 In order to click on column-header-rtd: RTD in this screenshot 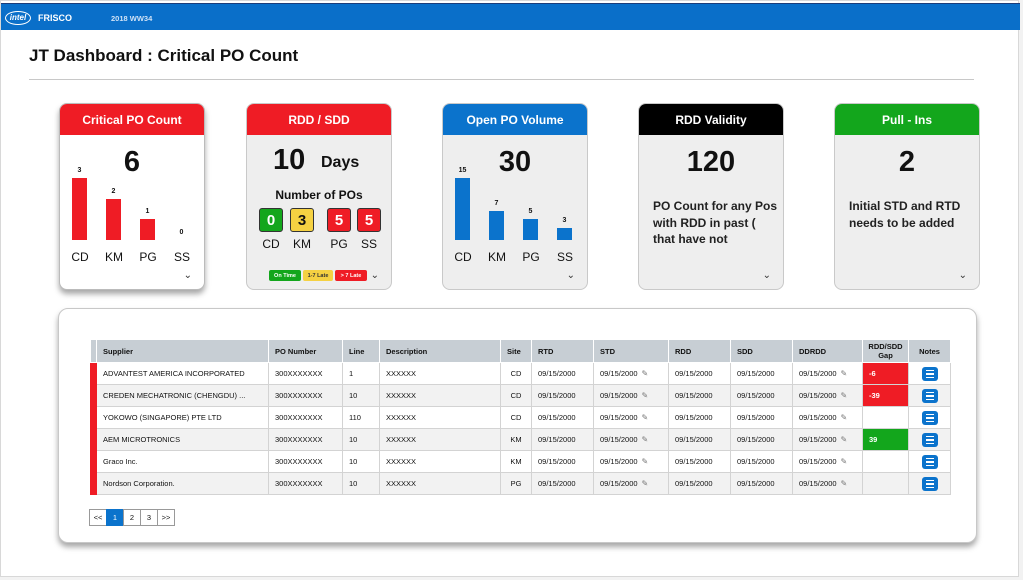, I will do `click(562, 351)`.